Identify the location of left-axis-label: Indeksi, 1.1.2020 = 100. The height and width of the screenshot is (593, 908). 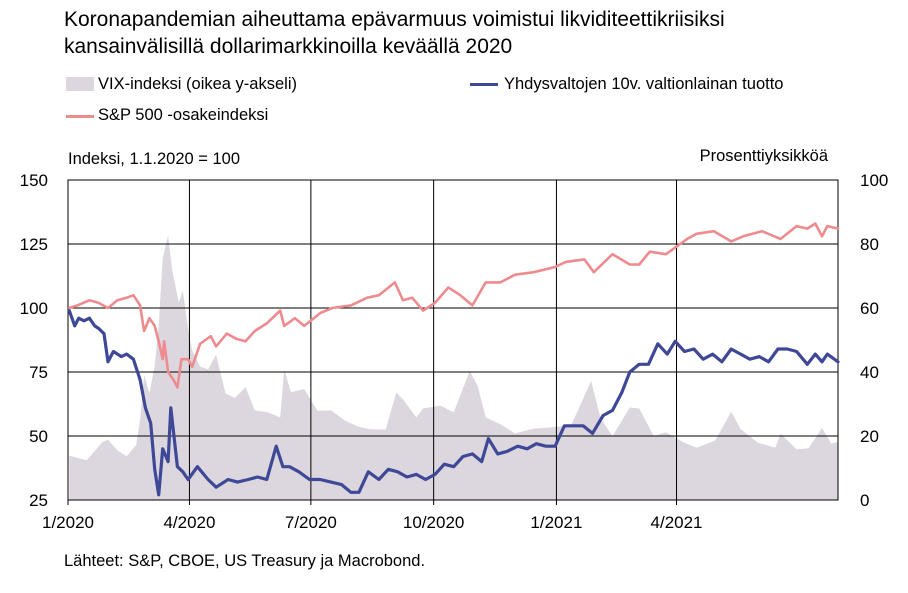
(154, 159).